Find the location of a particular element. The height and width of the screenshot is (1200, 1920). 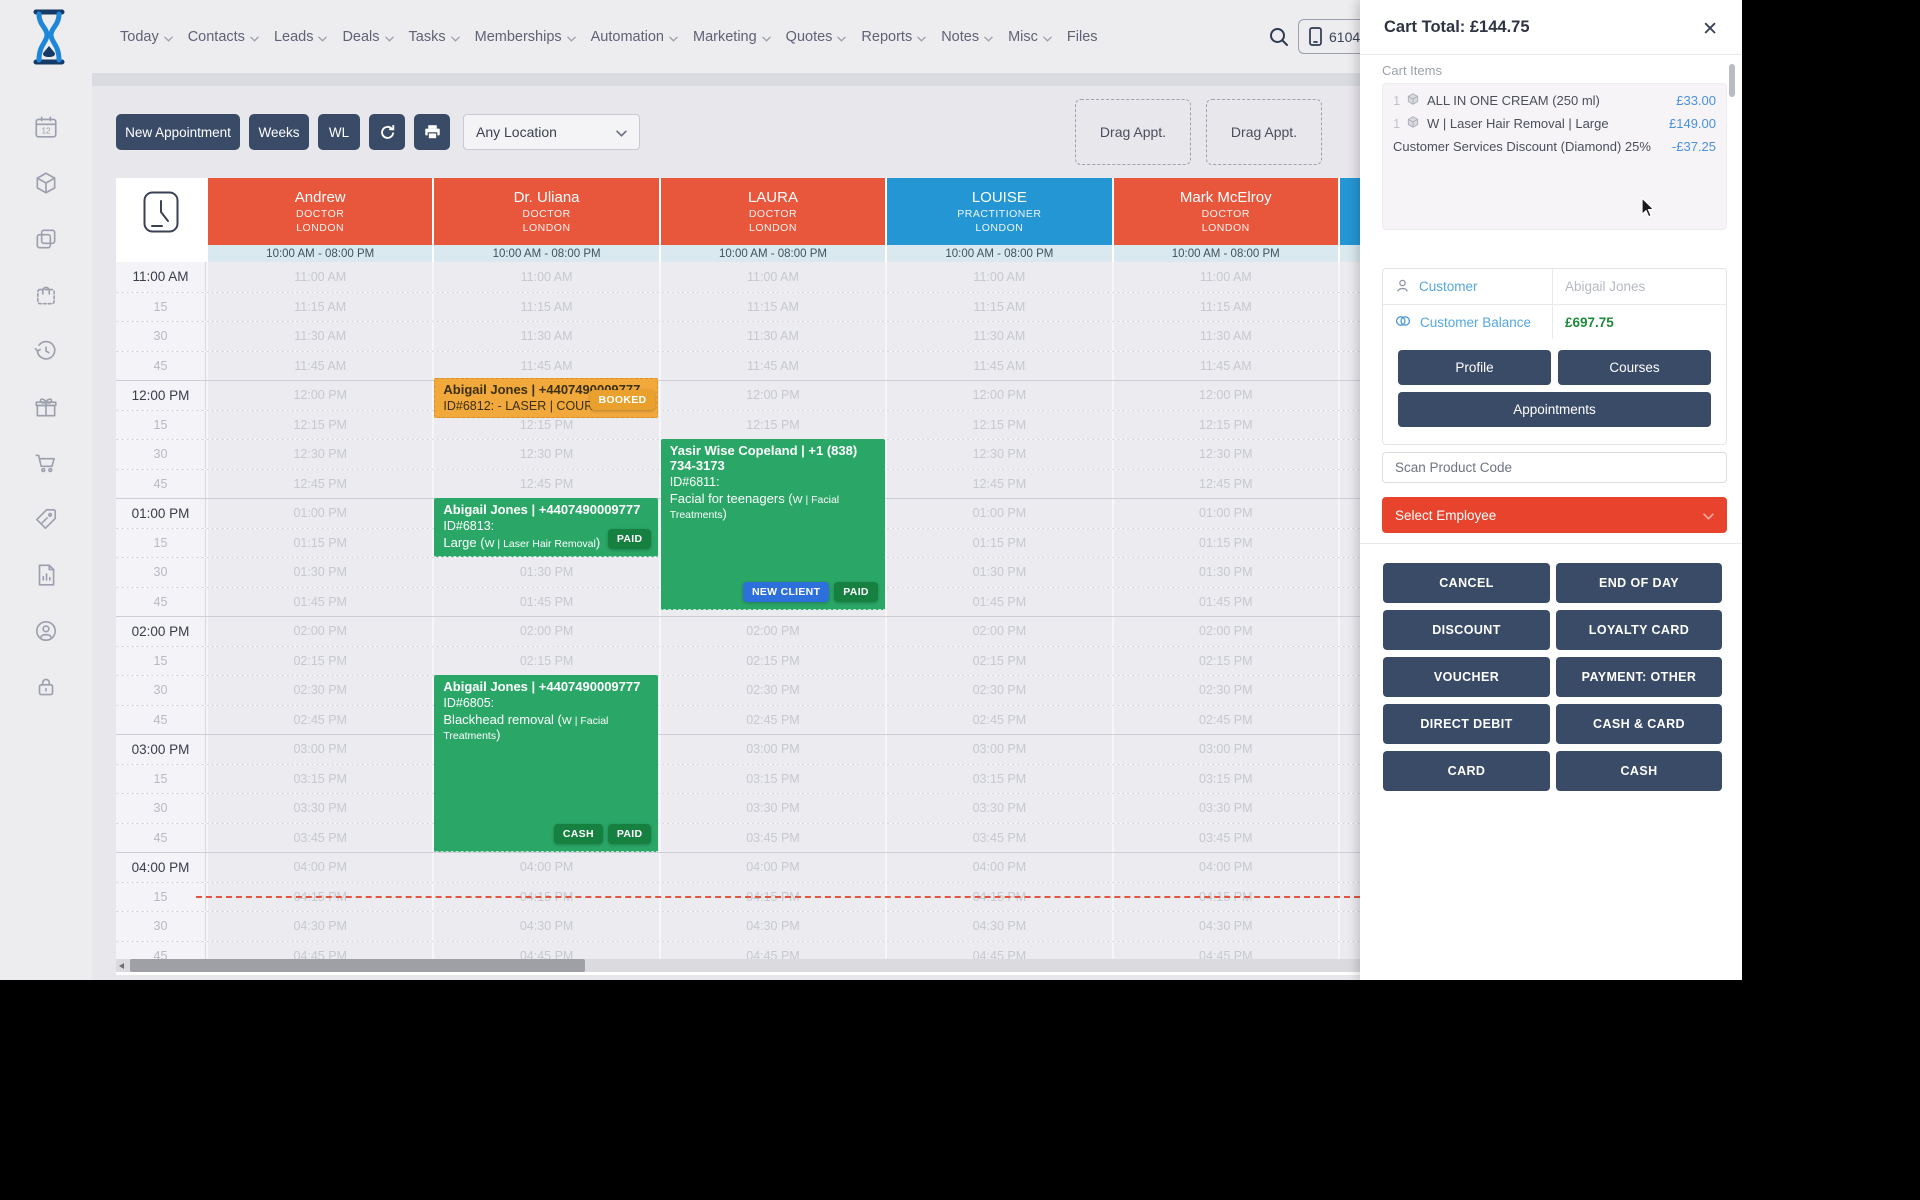

sidebar-item-copy is located at coordinates (46, 241).